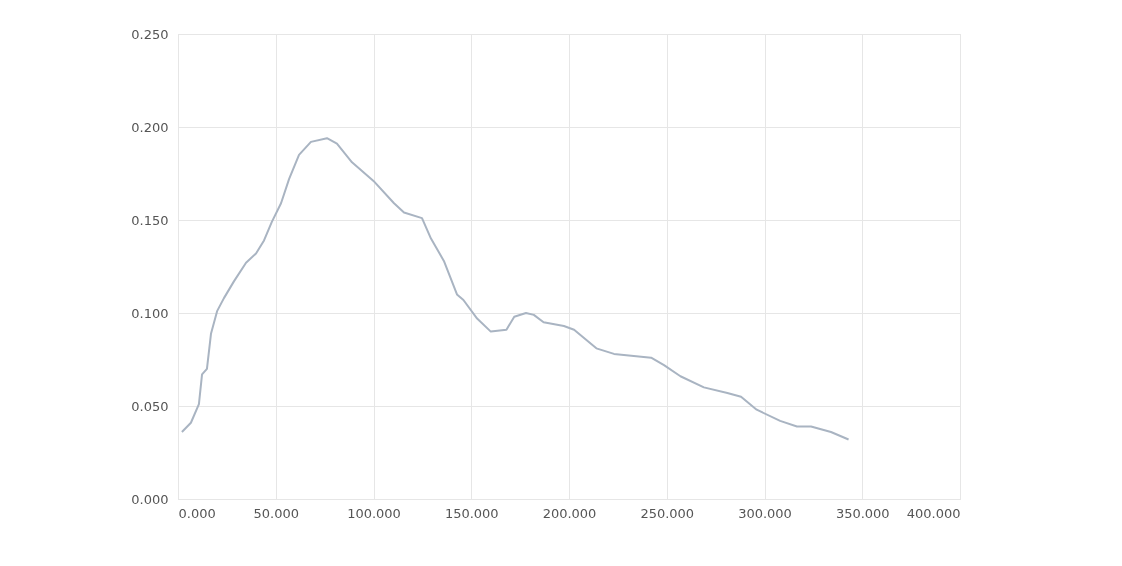 Image resolution: width=1122 pixels, height=566 pixels. Describe the element at coordinates (150, 499) in the screenshot. I see `y-tick-label: 0.000` at that location.